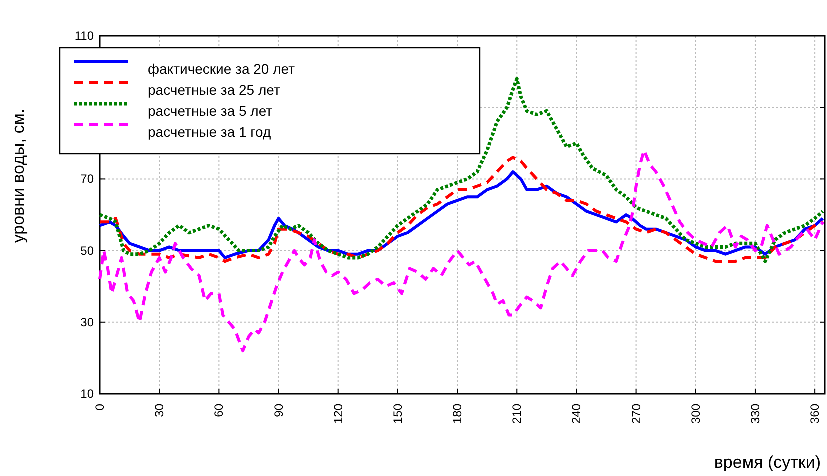 Image resolution: width=827 pixels, height=476 pixels. Describe the element at coordinates (211, 111) in the screenshot. I see `legend-label: расчетные за 5 лет` at that location.